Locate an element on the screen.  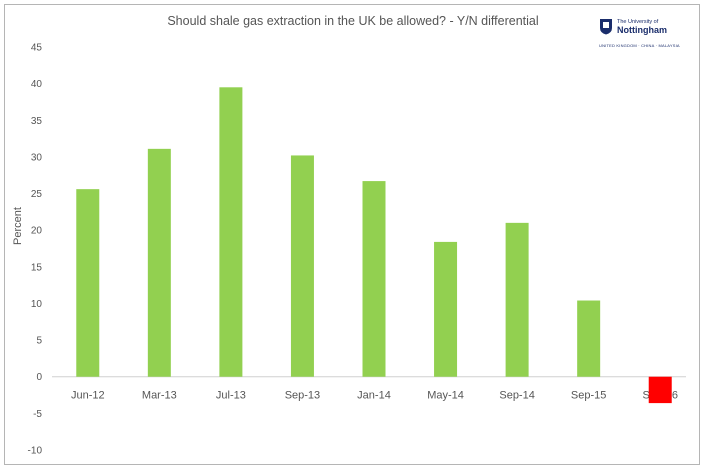
x-tick-label: Mar-13 is located at coordinates (159, 396).